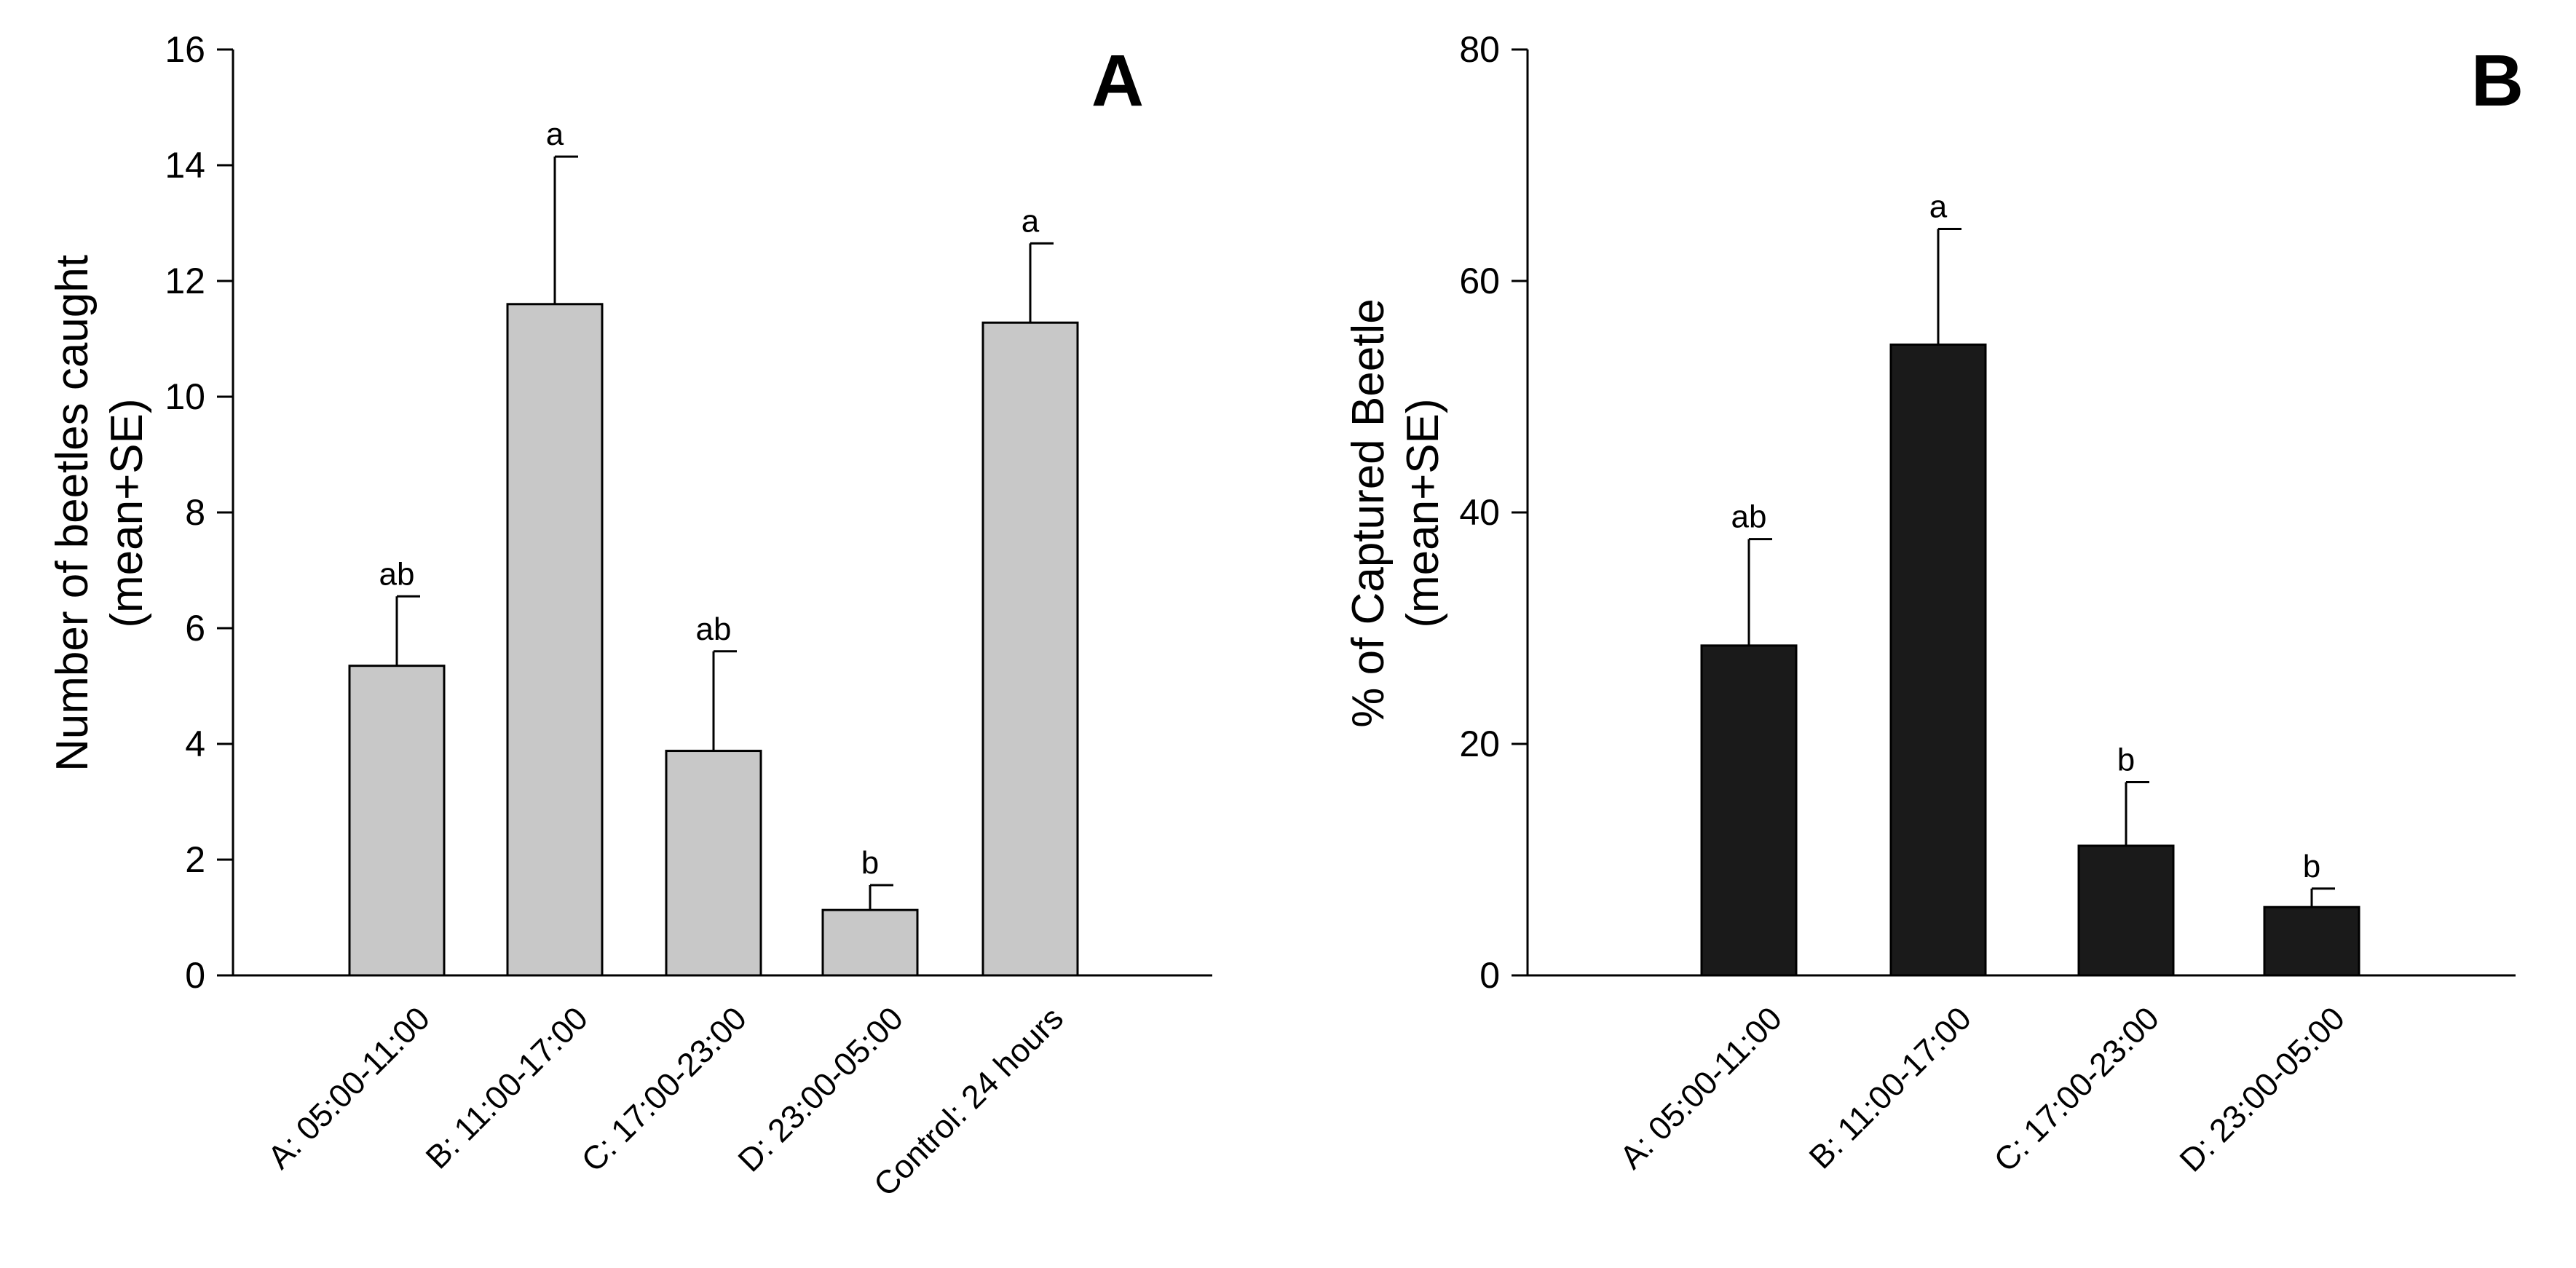  What do you see at coordinates (2497, 81) in the screenshot?
I see `panel-b-letter: B` at bounding box center [2497, 81].